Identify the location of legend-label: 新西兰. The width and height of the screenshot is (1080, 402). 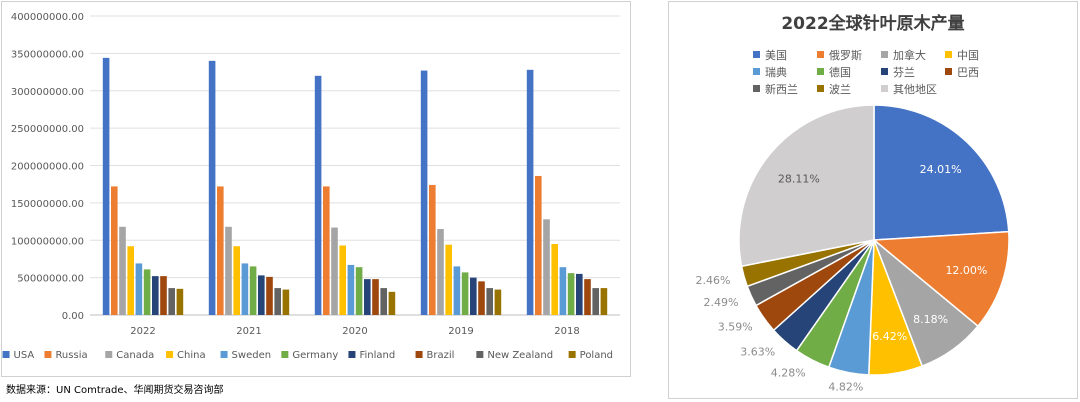
(781, 89).